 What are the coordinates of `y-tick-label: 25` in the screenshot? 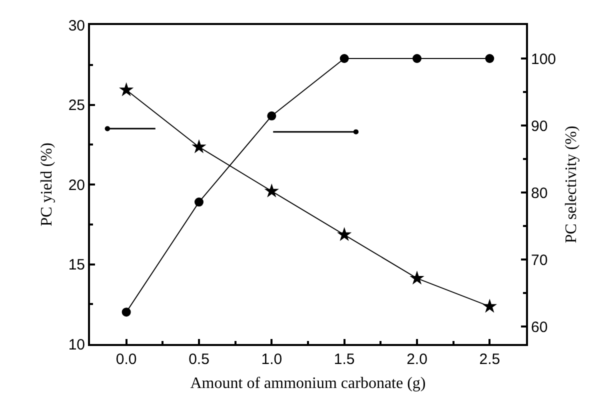 It's located at (76, 105).